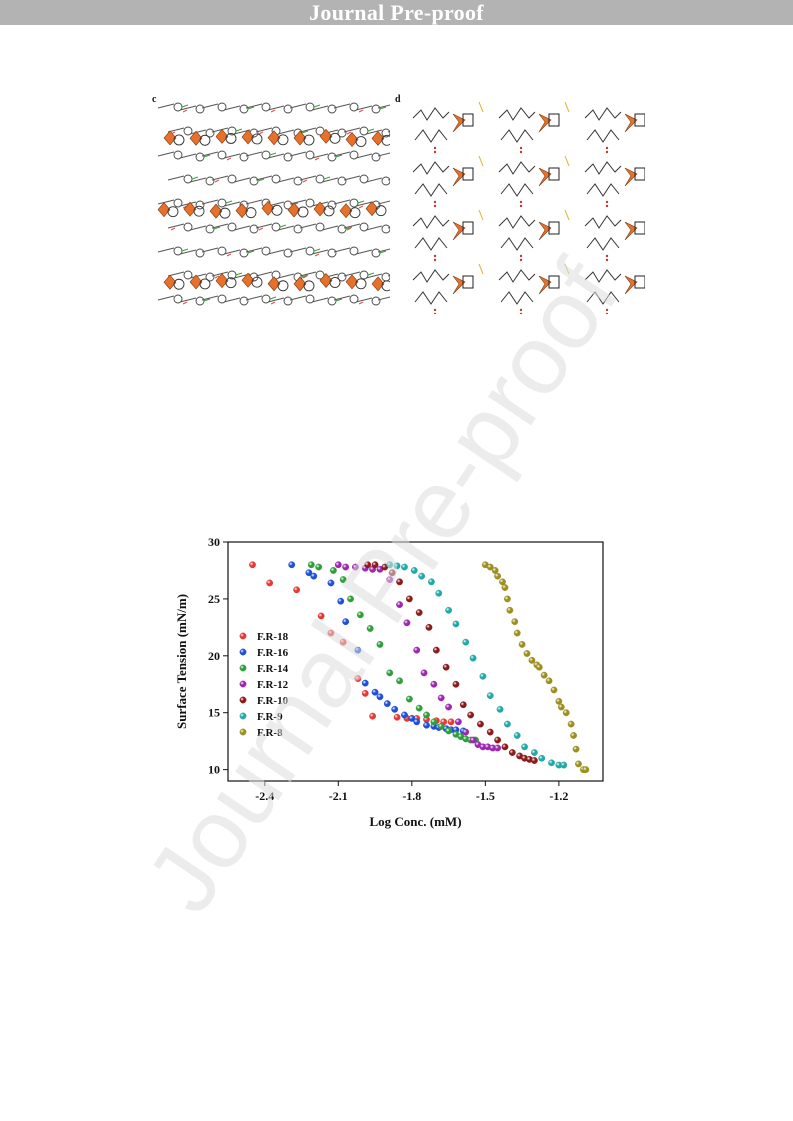  Describe the element at coordinates (273, 669) in the screenshot. I see `legend-label: F.R-14` at that location.